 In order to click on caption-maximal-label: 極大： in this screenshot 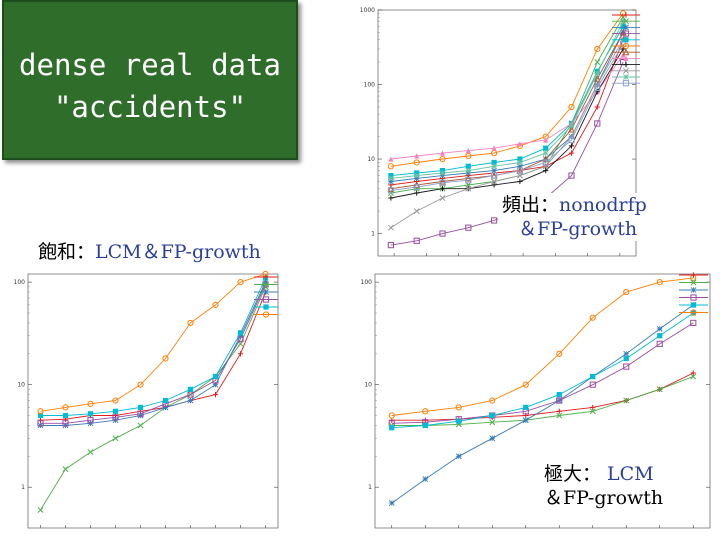, I will do `click(573, 474)`.